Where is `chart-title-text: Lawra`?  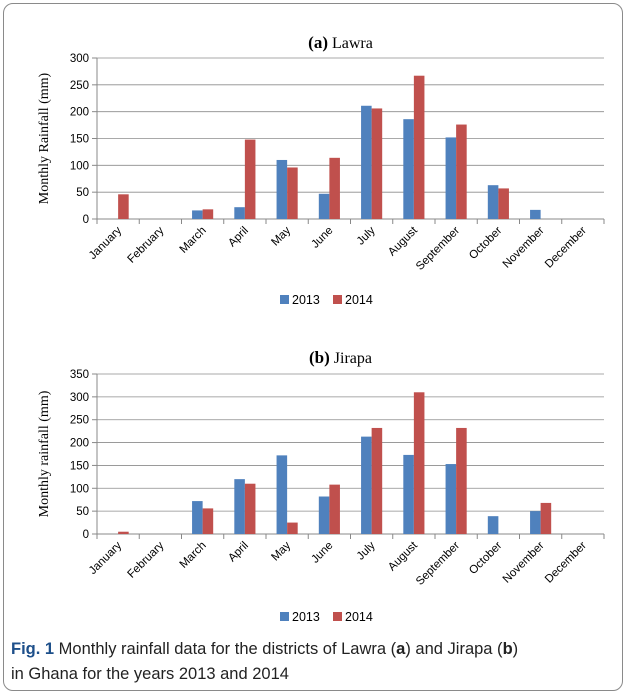 chart-title-text: Lawra is located at coordinates (350, 43).